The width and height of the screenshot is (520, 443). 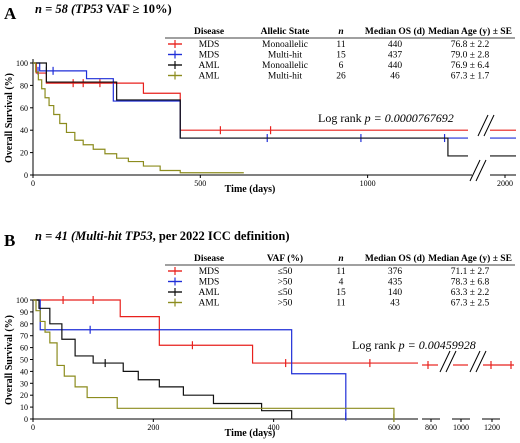 What do you see at coordinates (137, 9) in the screenshot?
I see `panel-a-title-suffix: VAF ≥ 10%)` at bounding box center [137, 9].